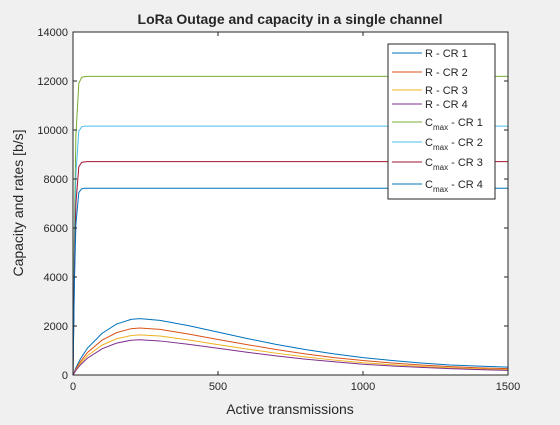 The width and height of the screenshot is (560, 425). Describe the element at coordinates (290, 409) in the screenshot. I see `x-axis-label: Active transmissions` at that location.